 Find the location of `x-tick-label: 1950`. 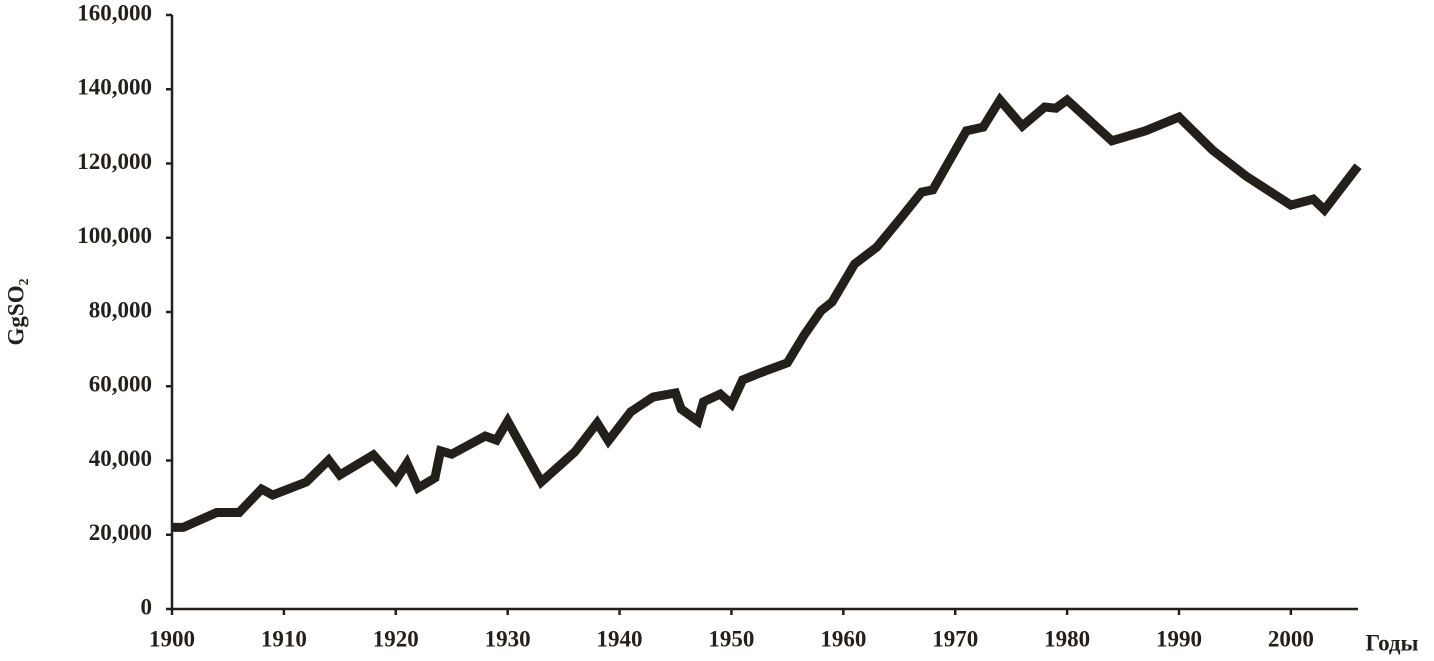

x-tick-label: 1950 is located at coordinates (731, 638).